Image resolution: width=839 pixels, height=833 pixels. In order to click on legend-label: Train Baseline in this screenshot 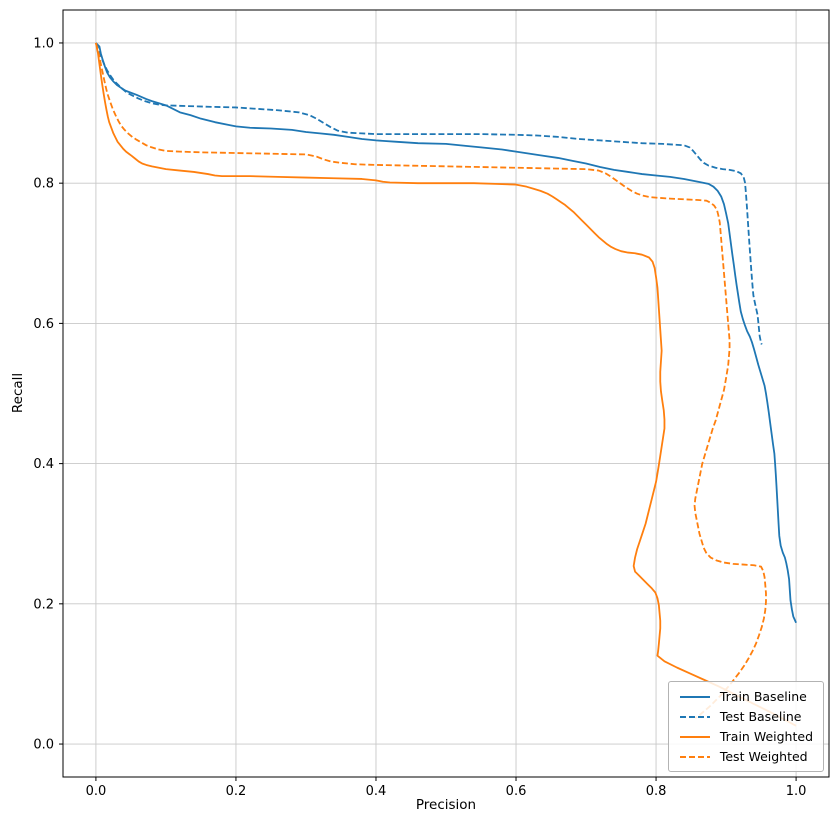, I will do `click(763, 696)`.